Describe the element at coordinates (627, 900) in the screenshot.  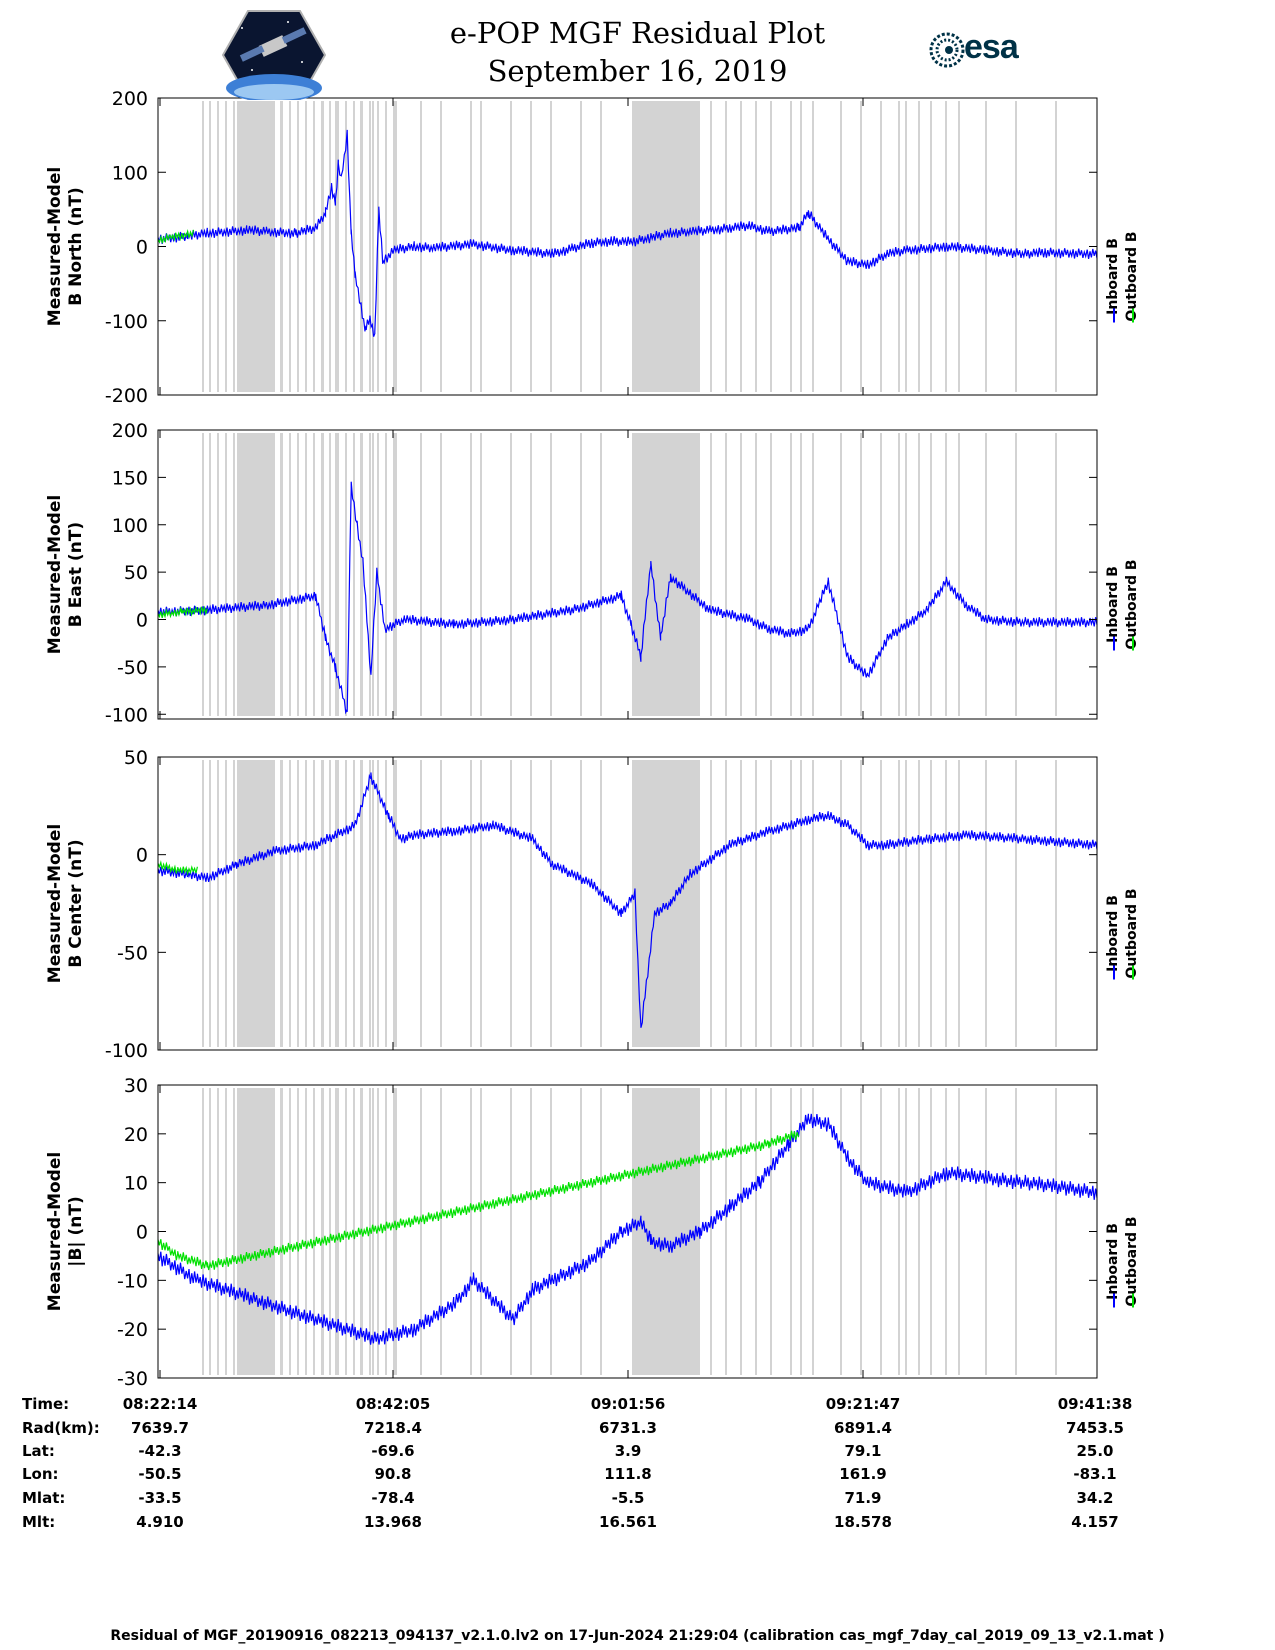
I see `inboard-series-line` at that location.